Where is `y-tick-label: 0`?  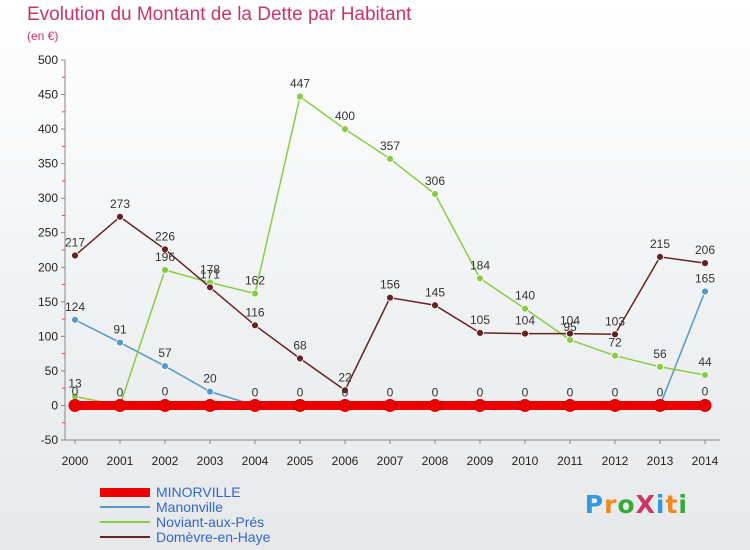
y-tick-label: 0 is located at coordinates (54, 405).